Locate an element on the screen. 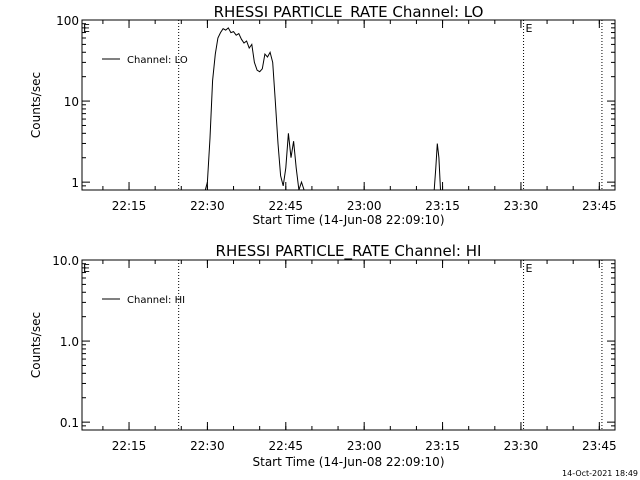 The width and height of the screenshot is (640, 480). legend-label: Channel: HI is located at coordinates (156, 300).